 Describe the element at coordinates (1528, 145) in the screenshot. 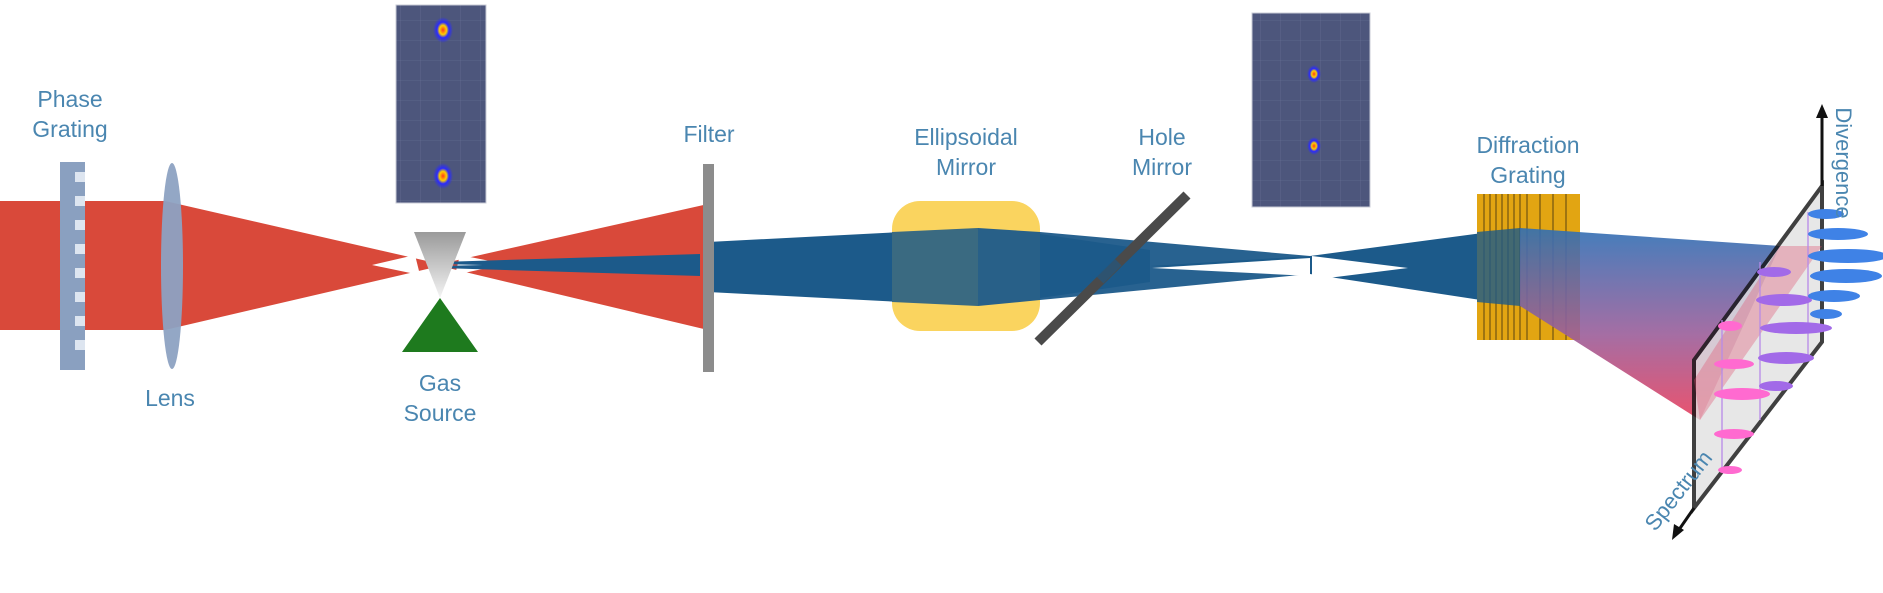

I see `label-diffraction-grating-line1: Diffraction` at that location.